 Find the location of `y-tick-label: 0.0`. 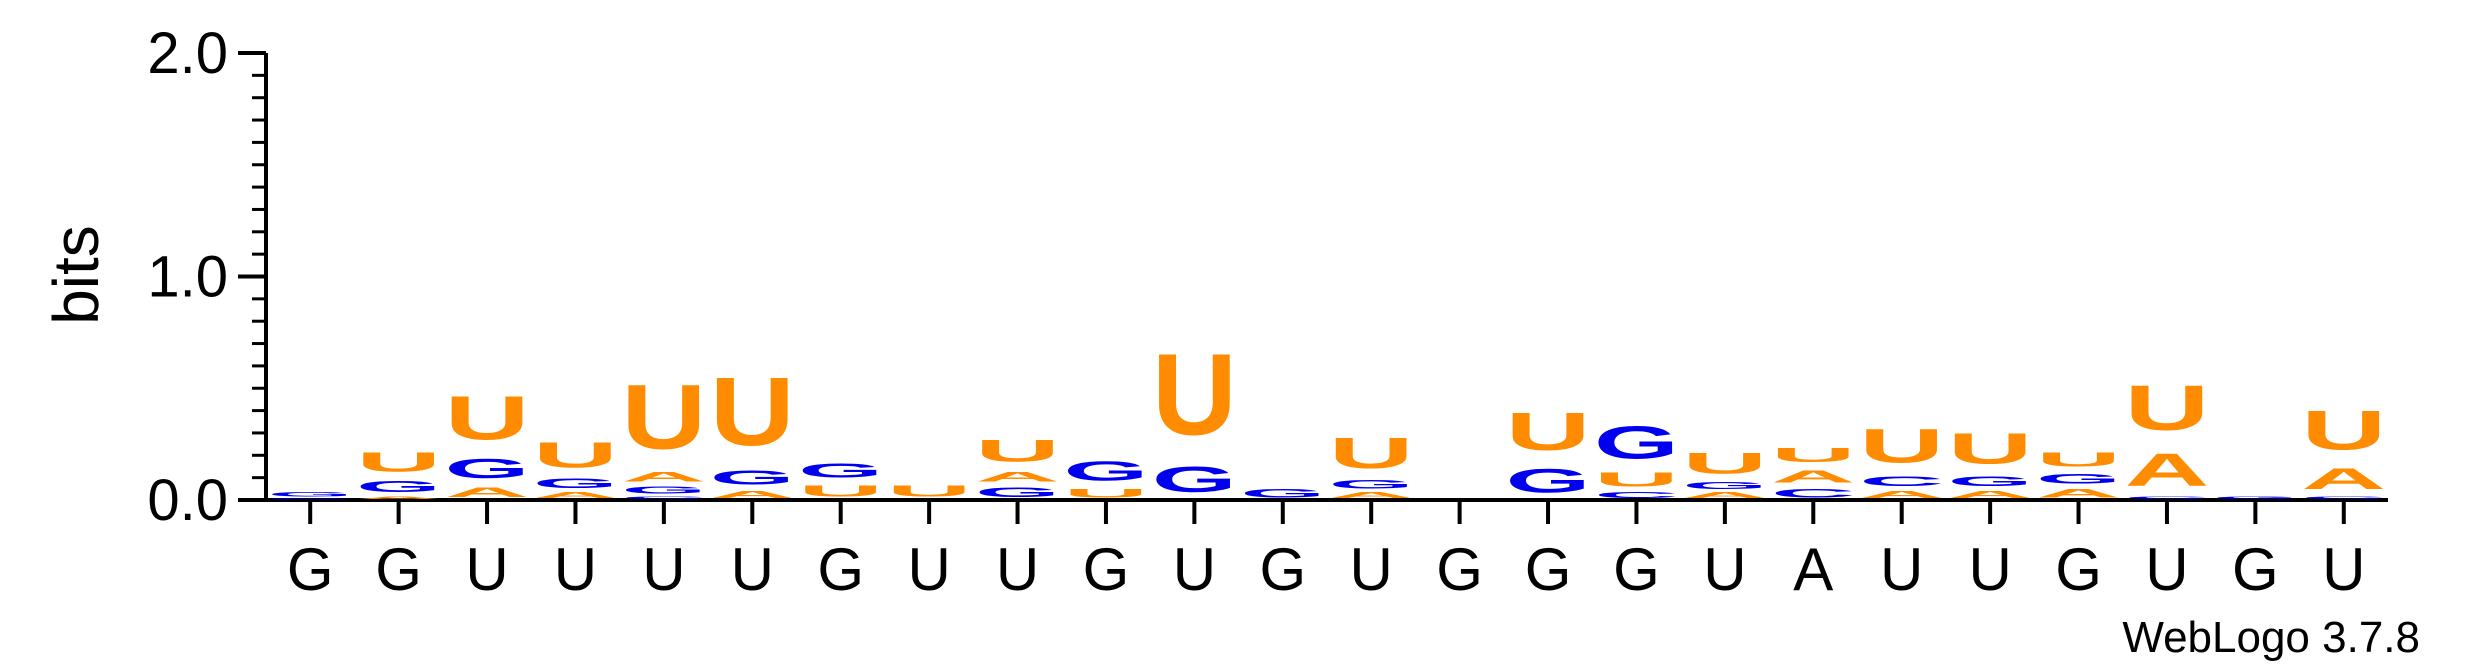

y-tick-label: 0.0 is located at coordinates (187, 500).